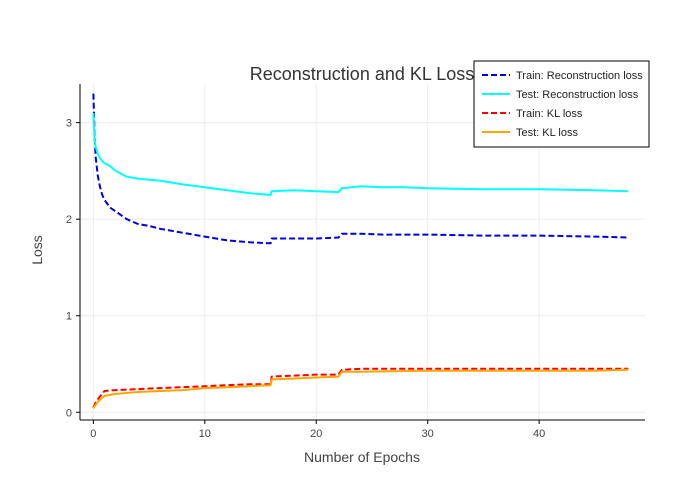  Describe the element at coordinates (428, 434) in the screenshot. I see `x-tick-label: 30` at that location.